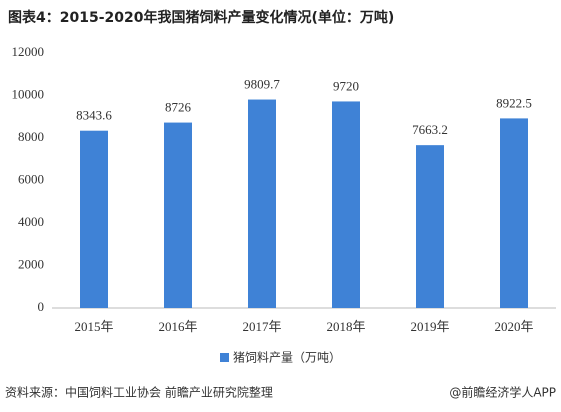  What do you see at coordinates (430, 129) in the screenshot?
I see `value-label: 7663.2` at bounding box center [430, 129].